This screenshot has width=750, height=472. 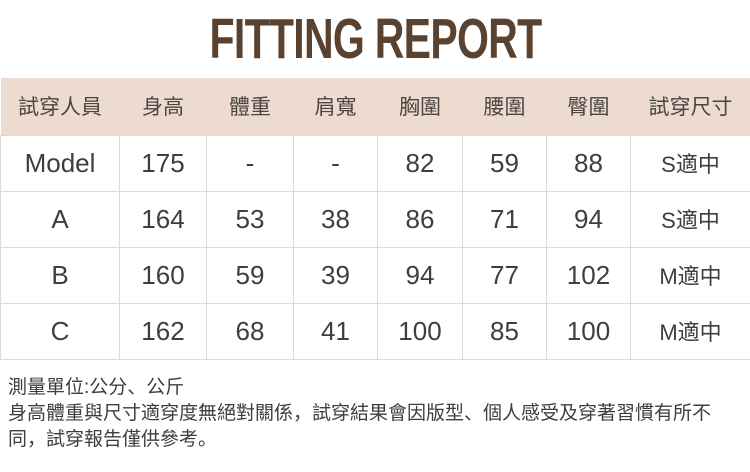 I want to click on cell-person: B, so click(x=60, y=275).